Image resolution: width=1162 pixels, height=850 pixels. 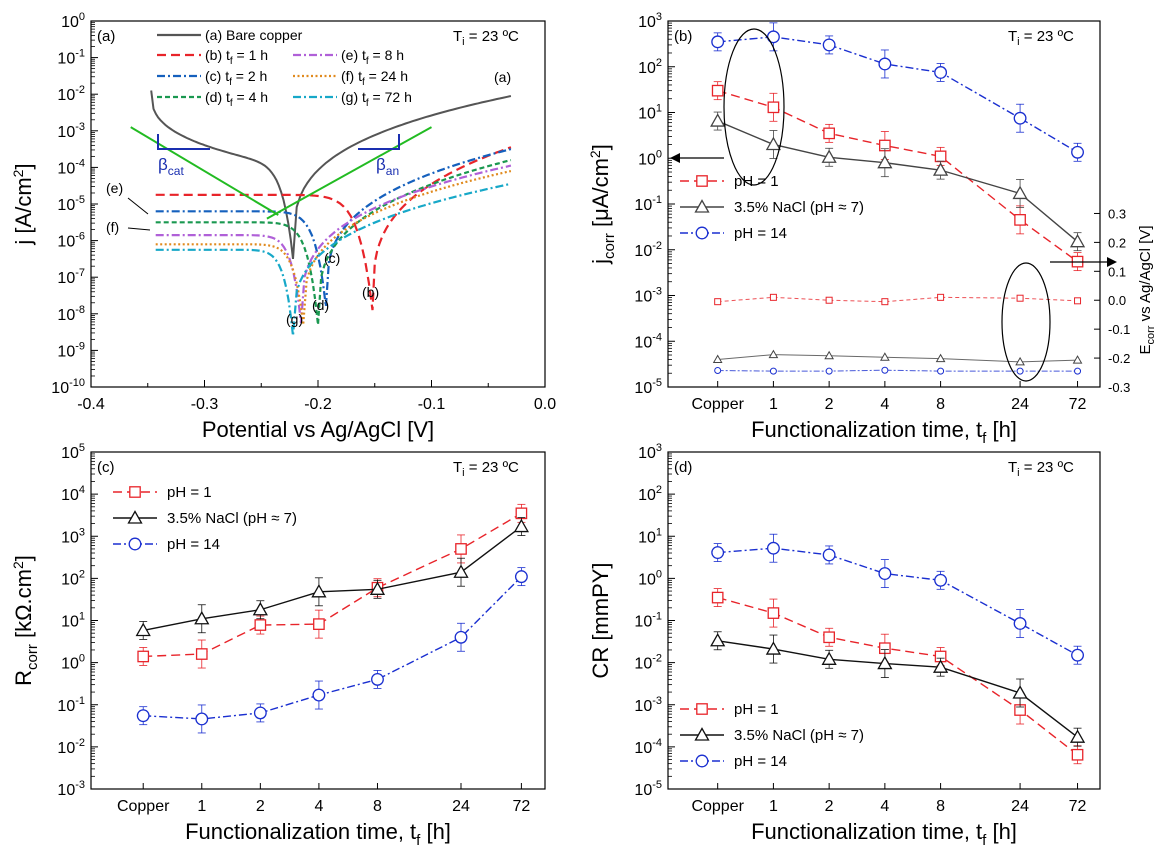 What do you see at coordinates (648, 341) in the screenshot?
I see `y-tick-label: 10⁻⁴` at bounding box center [648, 341].